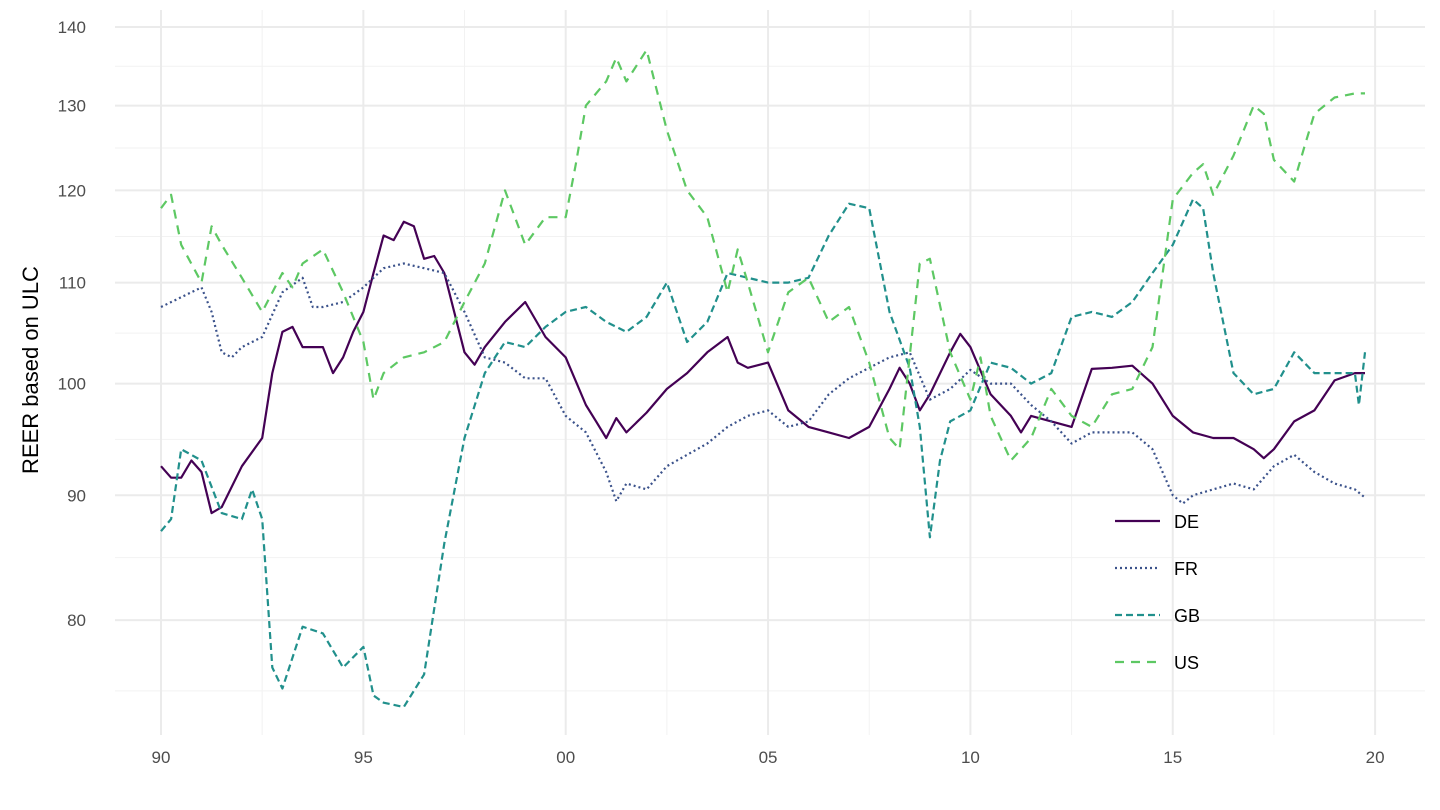  I want to click on x-tick-label: 05, so click(768, 757).